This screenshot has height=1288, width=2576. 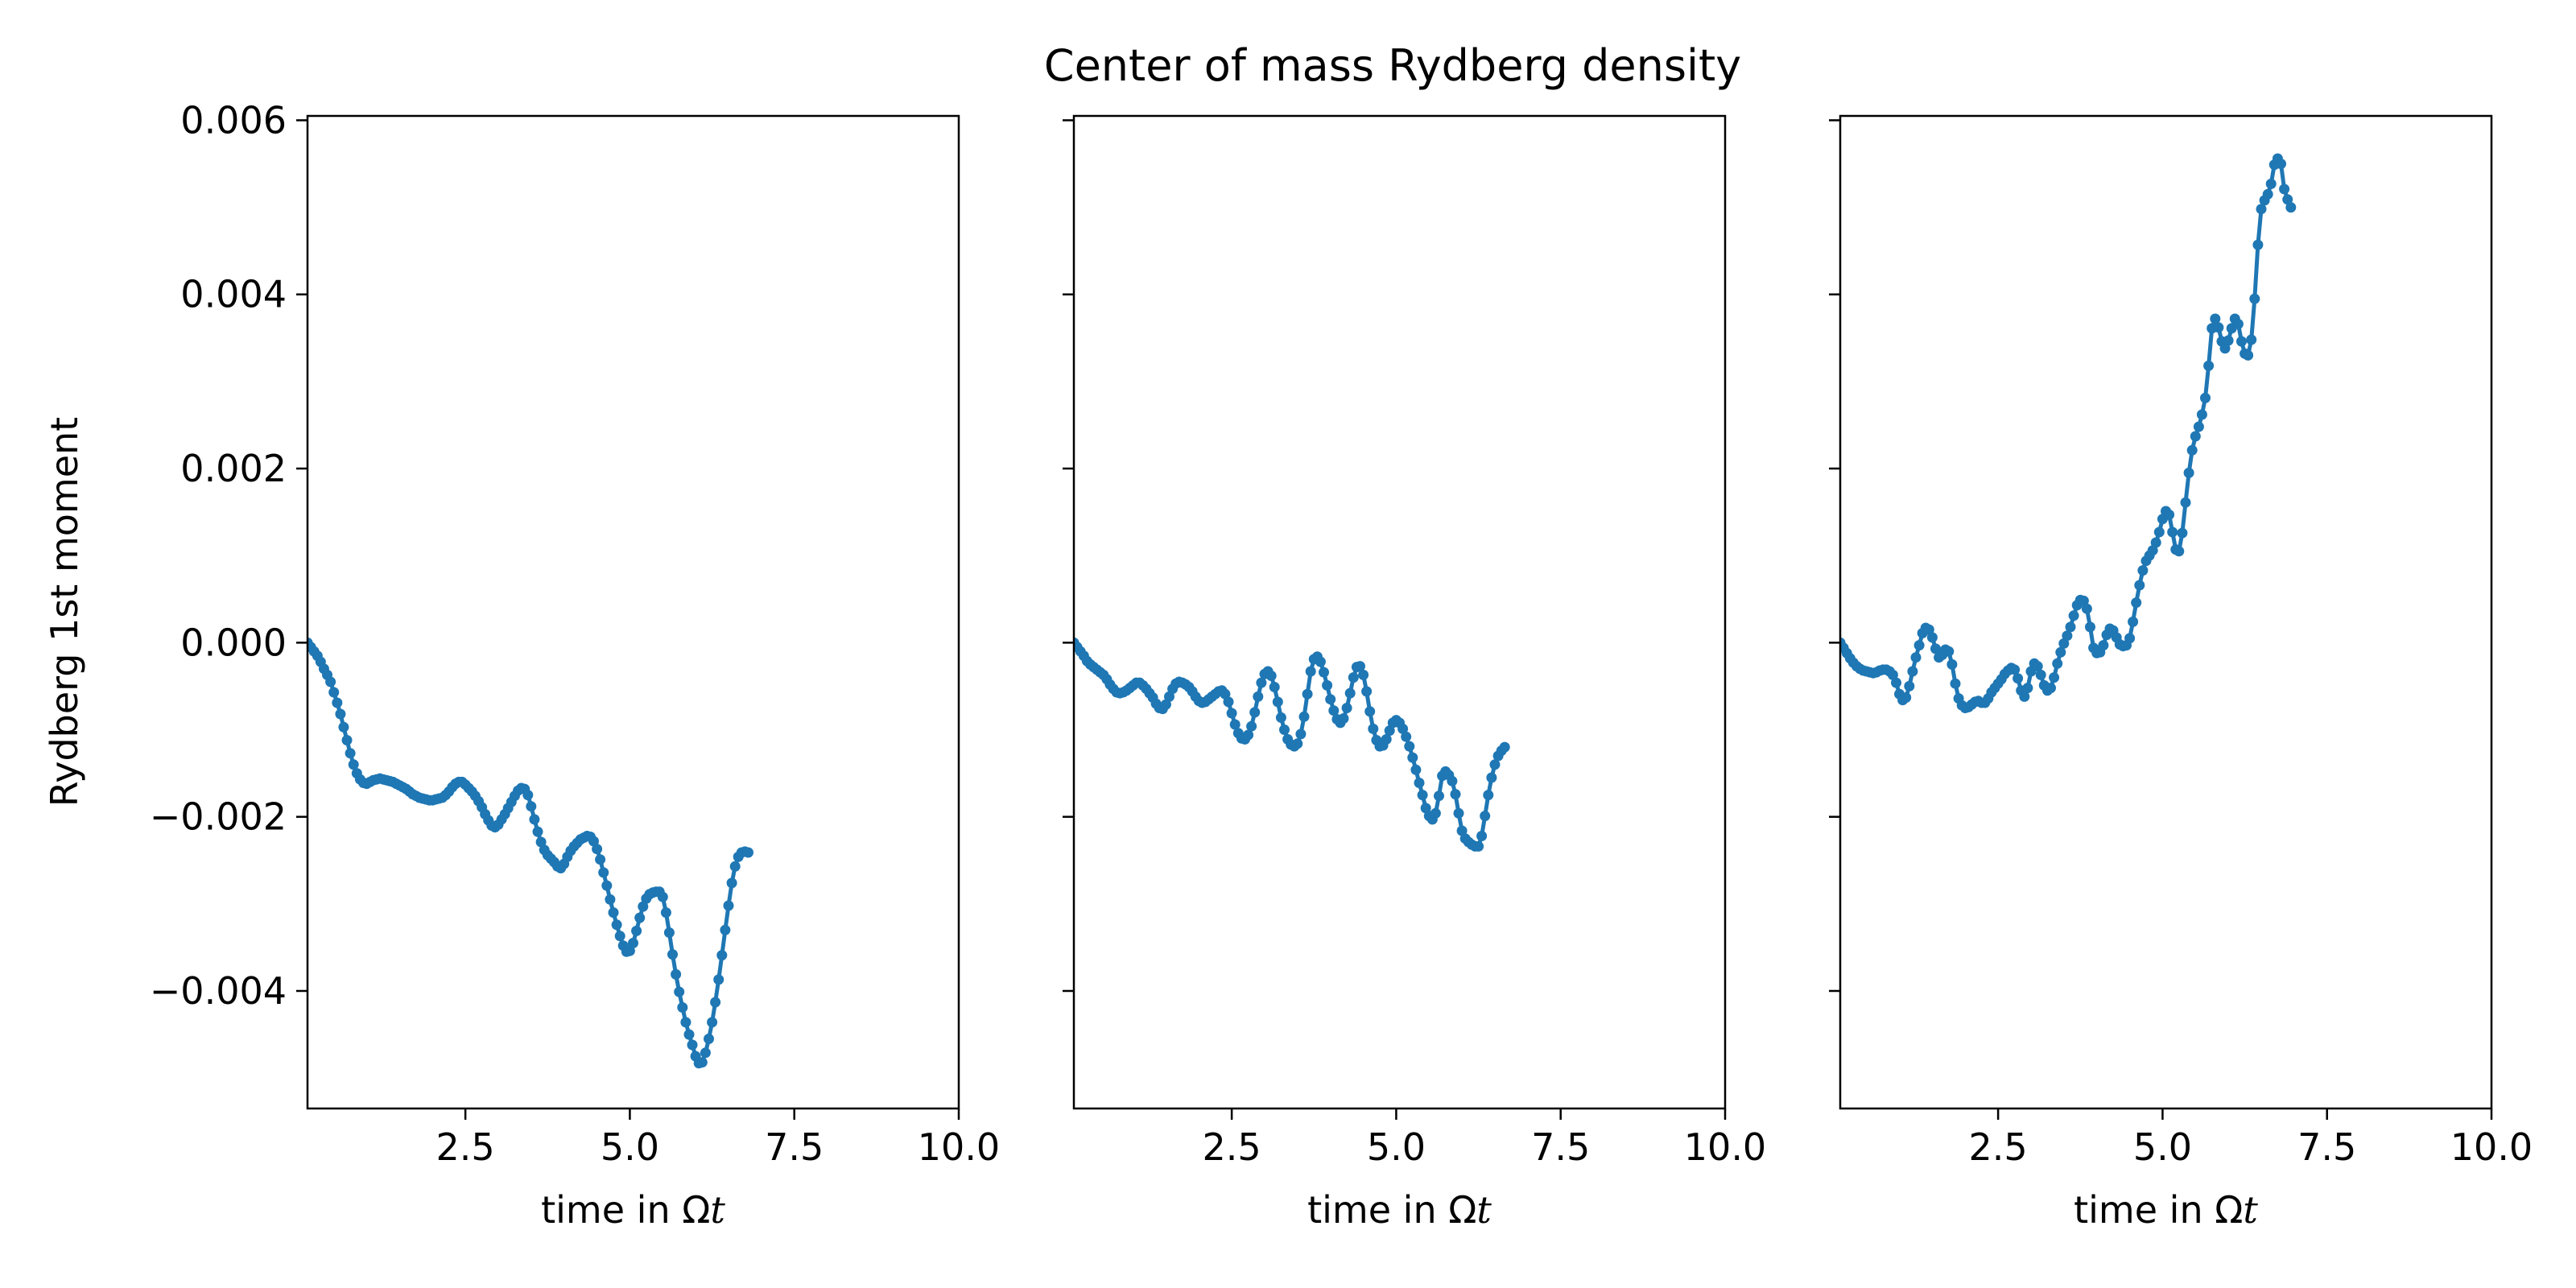 What do you see at coordinates (794, 1147) in the screenshot?
I see `x-tick-label: 7.5` at bounding box center [794, 1147].